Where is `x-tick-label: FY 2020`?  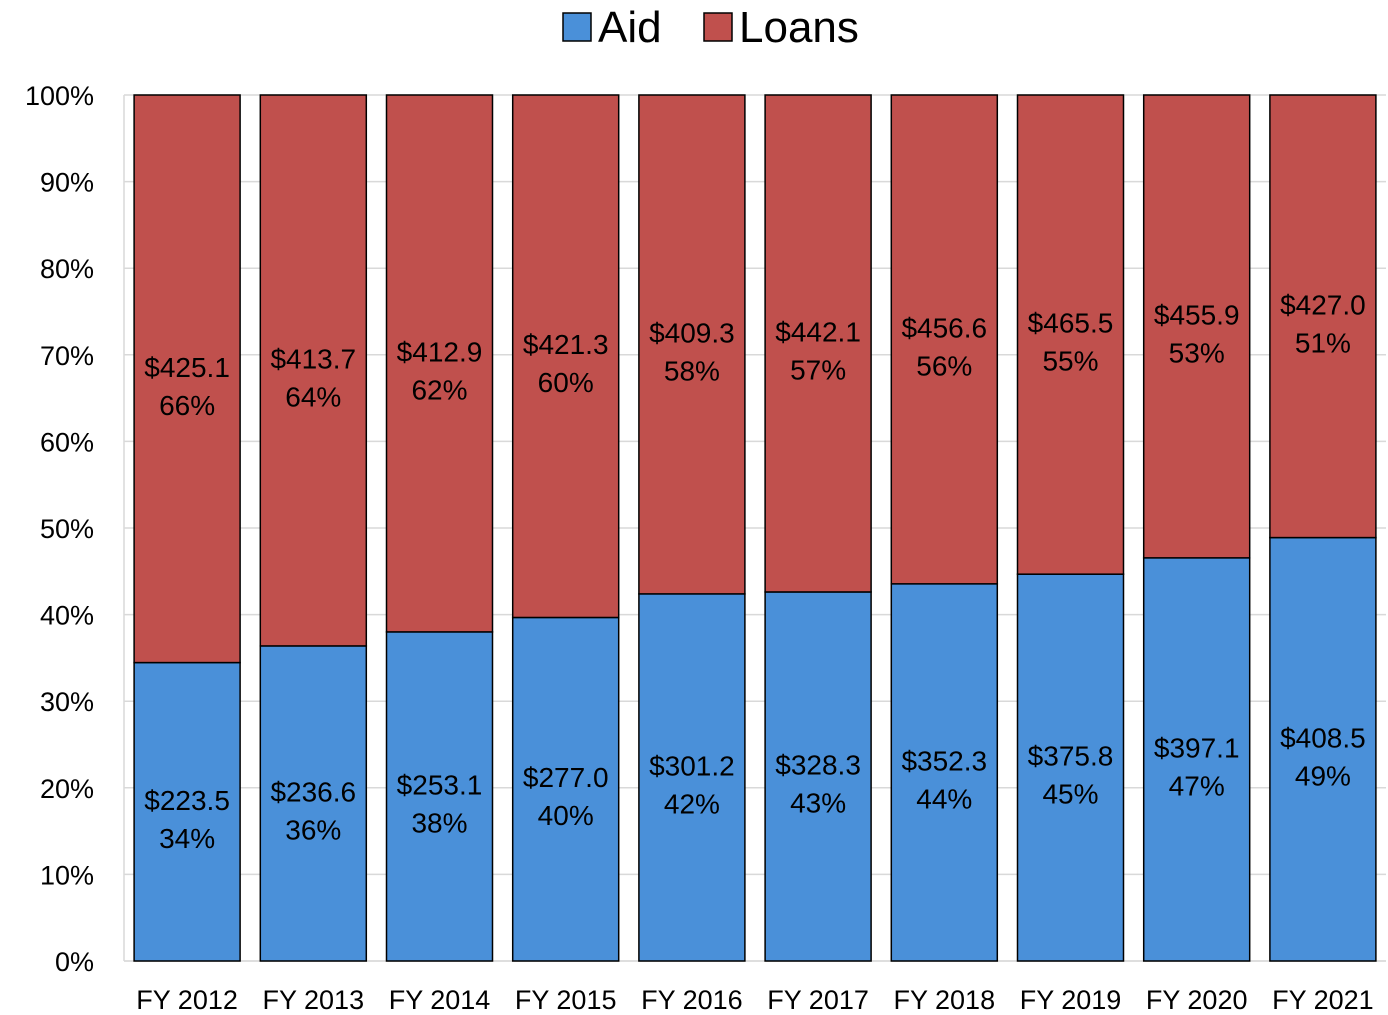
x-tick-label: FY 2020 is located at coordinates (1197, 1000).